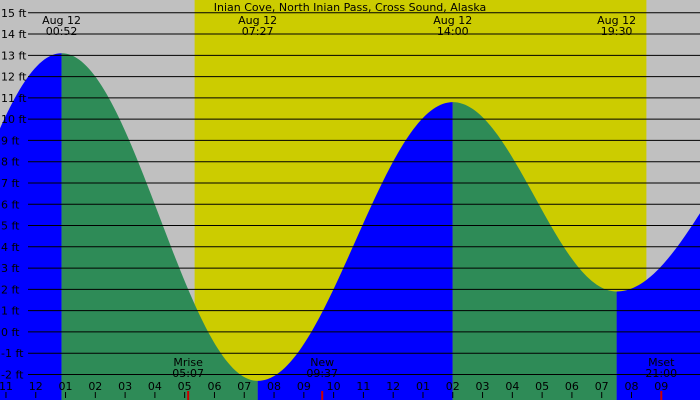 The width and height of the screenshot is (700, 400). I want to click on y-tick-label: 2 ft, so click(10, 289).